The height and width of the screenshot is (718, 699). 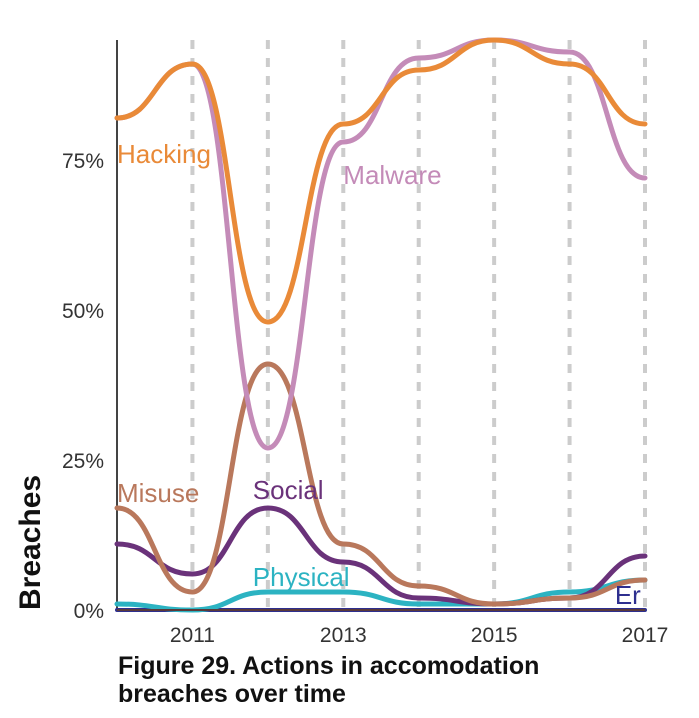 What do you see at coordinates (628, 595) in the screenshot?
I see `series-label-er: Er` at bounding box center [628, 595].